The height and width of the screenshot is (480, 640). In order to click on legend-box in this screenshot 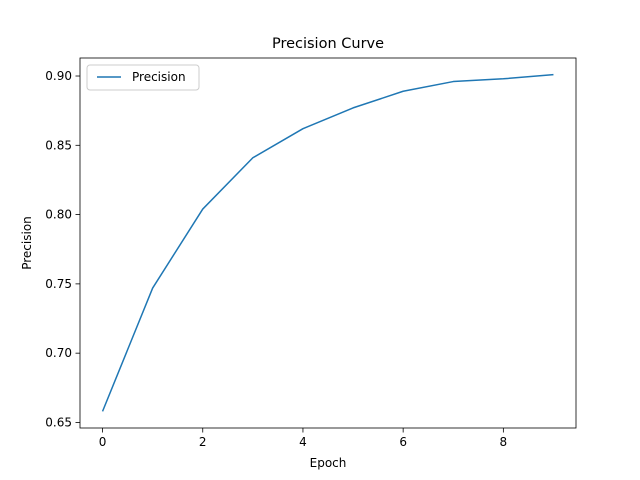, I will do `click(143, 77)`.